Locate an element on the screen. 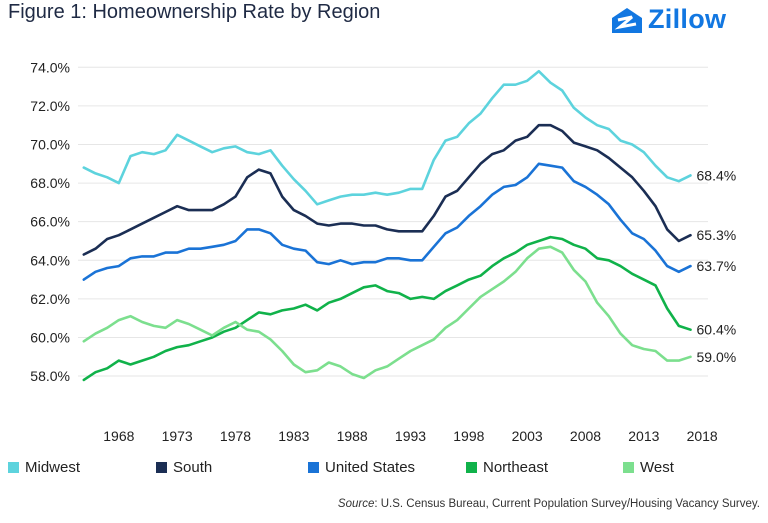 The height and width of the screenshot is (523, 768). legend-item: South is located at coordinates (184, 467).